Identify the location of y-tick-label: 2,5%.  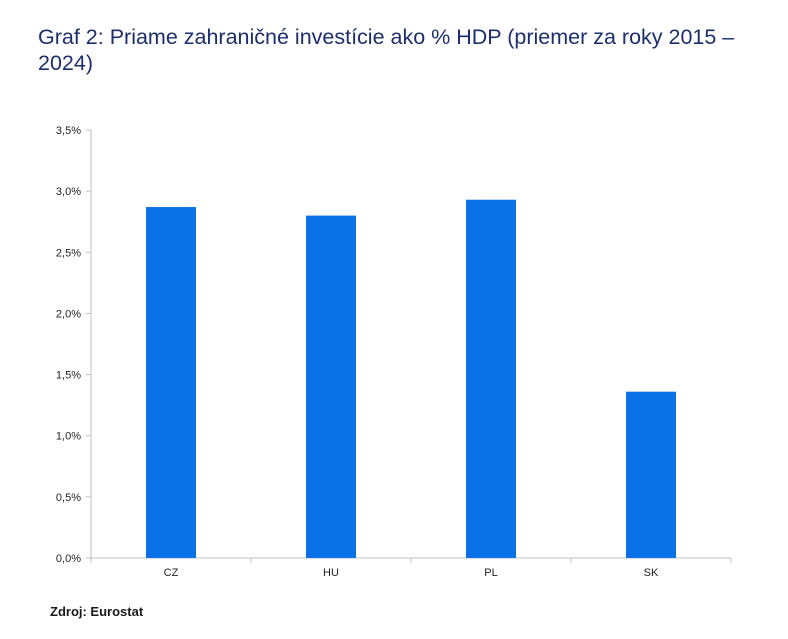
(68, 253).